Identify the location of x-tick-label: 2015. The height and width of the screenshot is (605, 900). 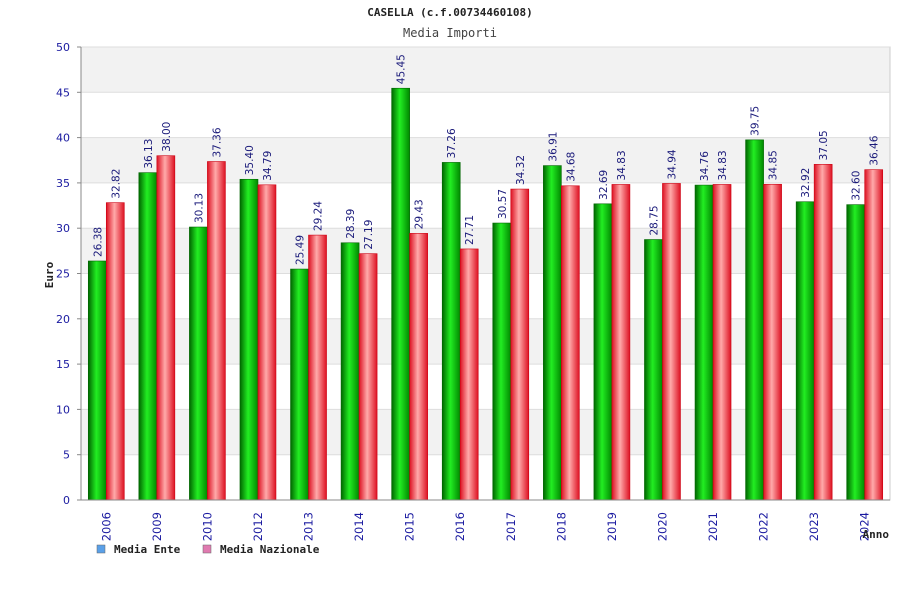
(410, 526).